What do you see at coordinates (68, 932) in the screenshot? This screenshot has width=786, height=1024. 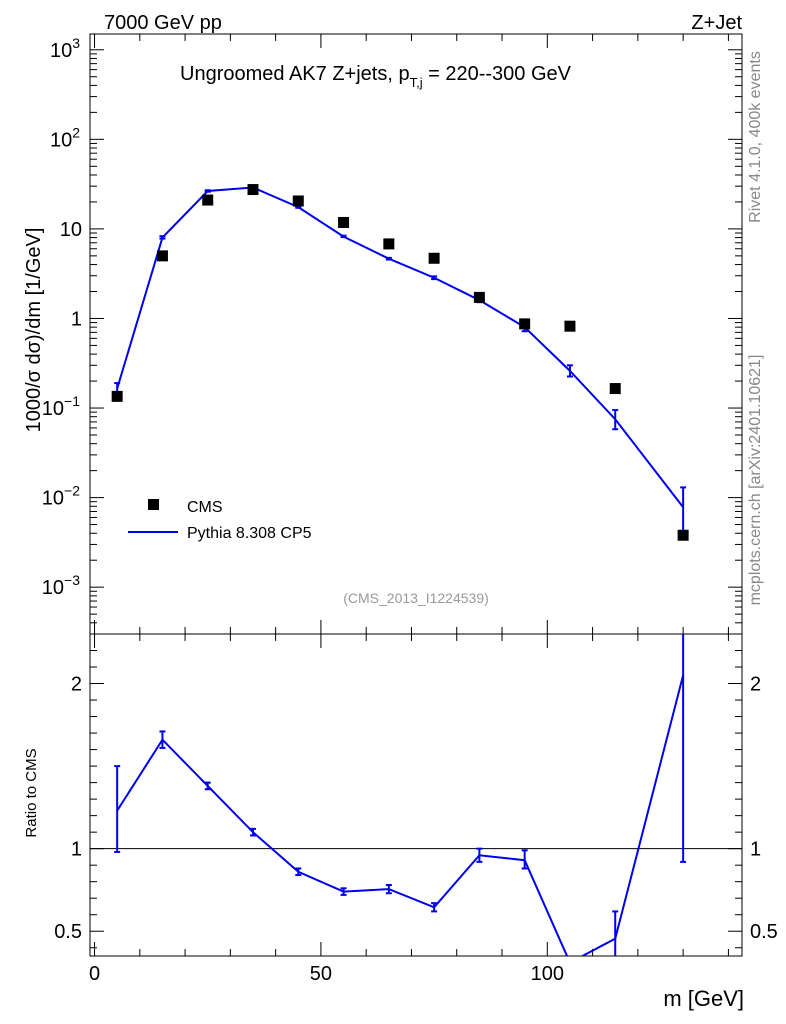 I see `ratio-y-tick-label-left: 0.5` at bounding box center [68, 932].